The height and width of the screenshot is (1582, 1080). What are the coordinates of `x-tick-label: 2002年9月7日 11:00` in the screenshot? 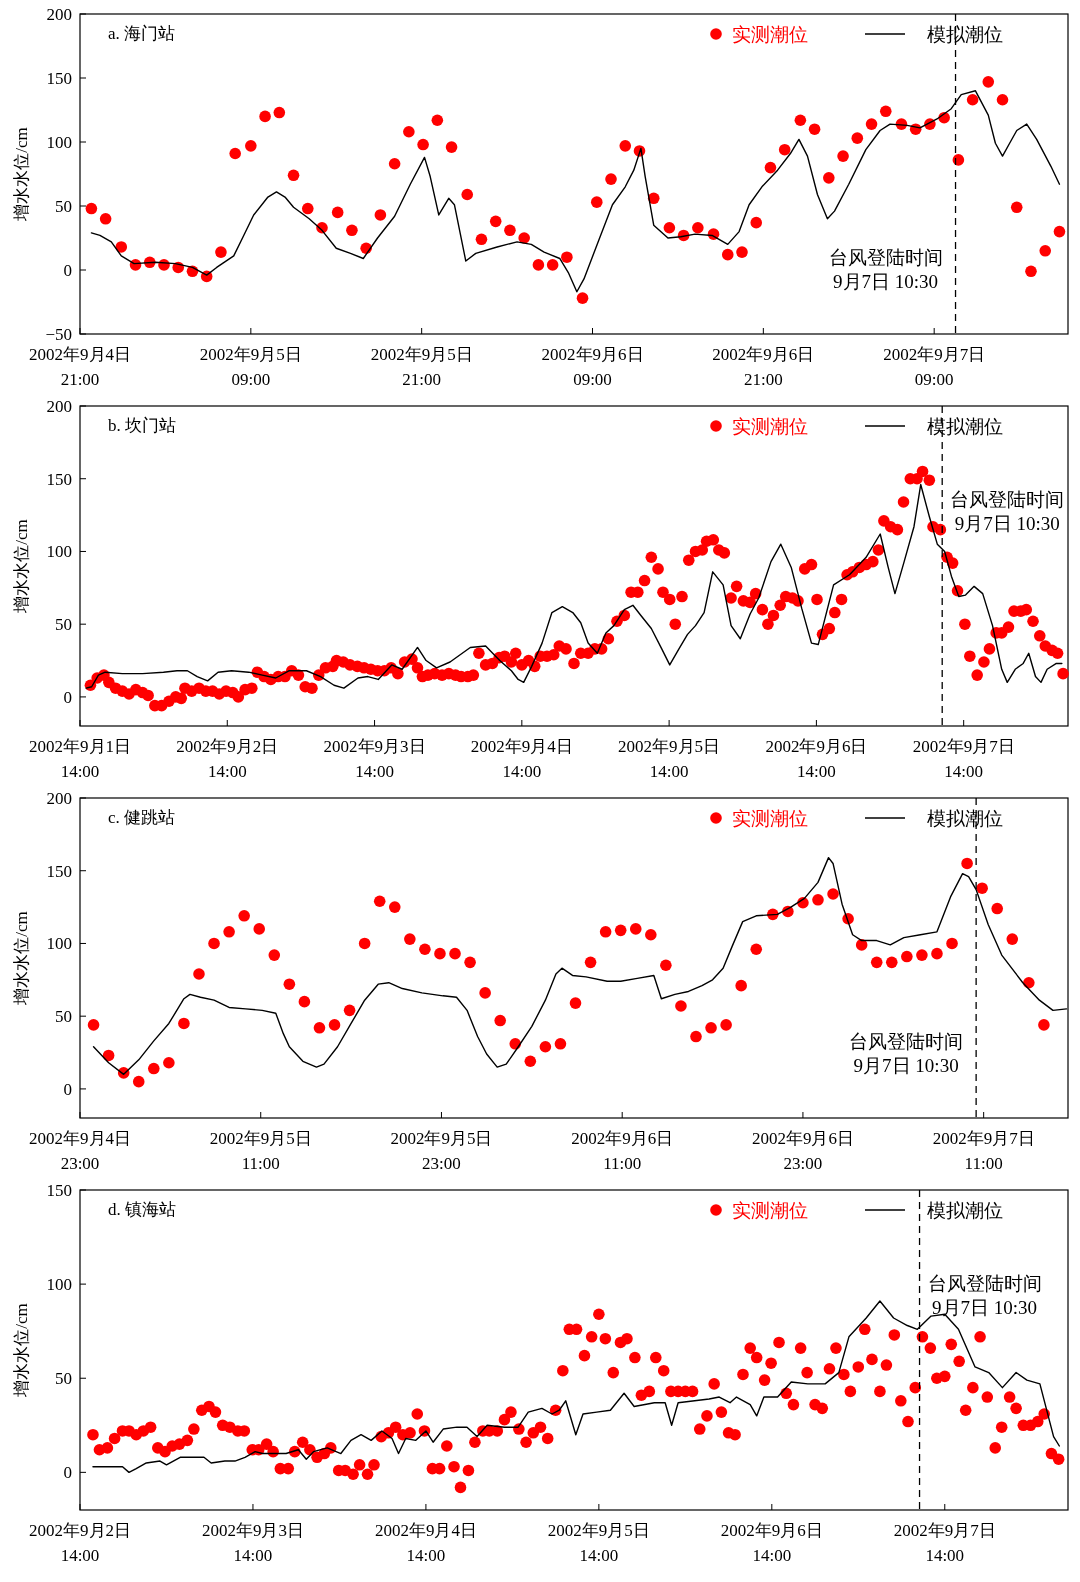 It's located at (983, 1151).